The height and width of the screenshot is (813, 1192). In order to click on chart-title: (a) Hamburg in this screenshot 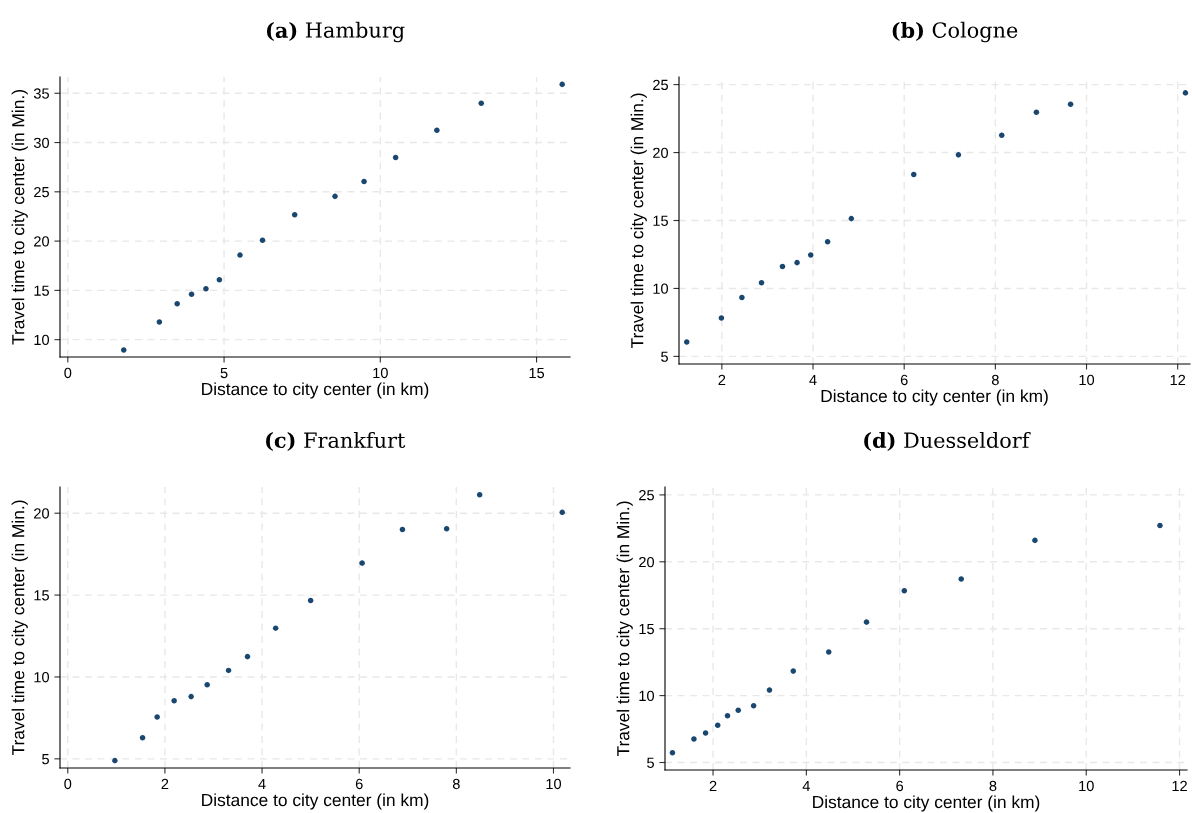, I will do `click(335, 32)`.